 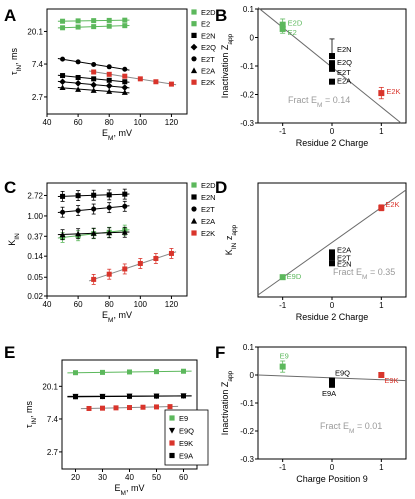 I want to click on y-axis-label: KIN zapp, so click(x=231, y=239).